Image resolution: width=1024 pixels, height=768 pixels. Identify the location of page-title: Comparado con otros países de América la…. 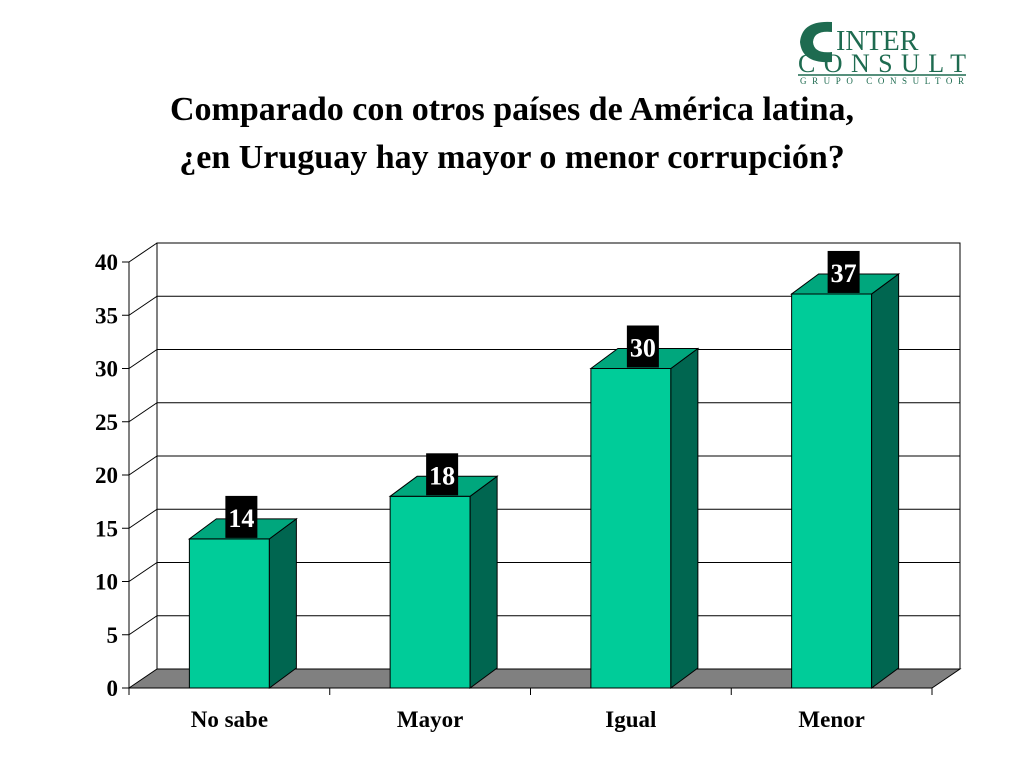
(512, 134).